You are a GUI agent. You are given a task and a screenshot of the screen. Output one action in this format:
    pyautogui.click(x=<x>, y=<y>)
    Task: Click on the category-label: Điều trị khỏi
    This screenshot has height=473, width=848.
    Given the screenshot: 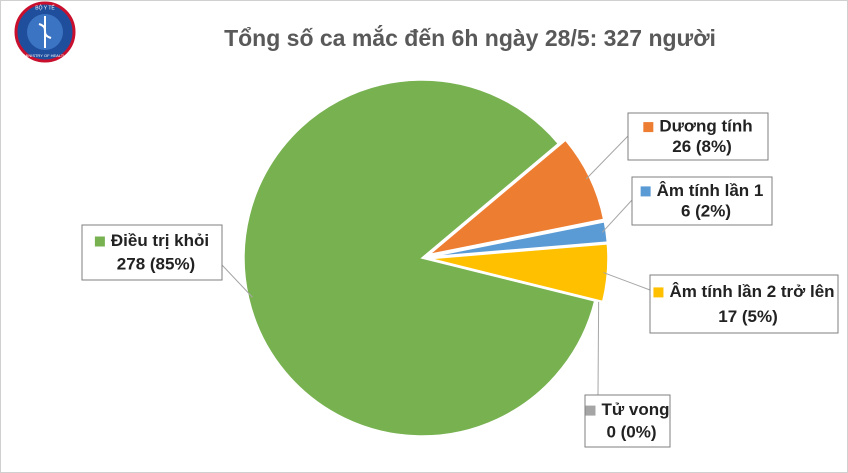 What is the action you would take?
    pyautogui.click(x=160, y=240)
    